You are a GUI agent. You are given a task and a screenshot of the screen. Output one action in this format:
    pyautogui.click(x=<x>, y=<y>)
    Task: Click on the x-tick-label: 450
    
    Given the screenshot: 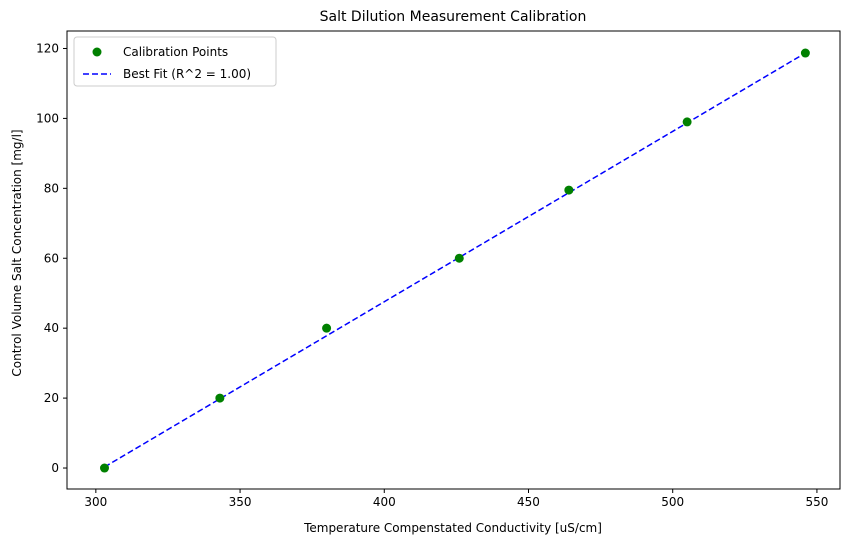 What is the action you would take?
    pyautogui.click(x=528, y=502)
    